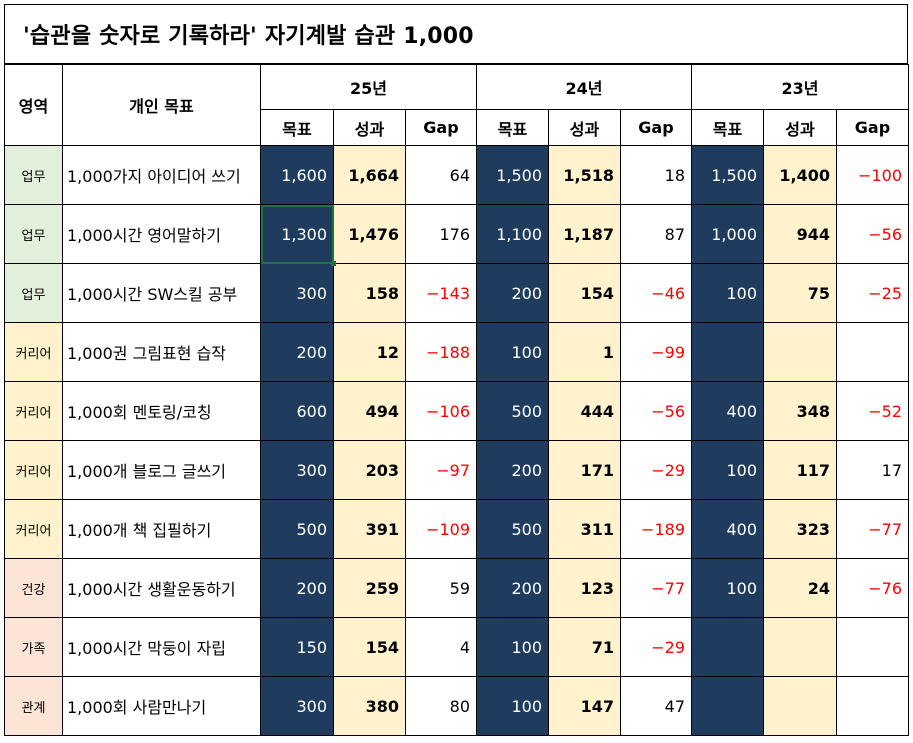 This screenshot has width=913, height=743. I want to click on result-23-cell: 323, so click(800, 529).